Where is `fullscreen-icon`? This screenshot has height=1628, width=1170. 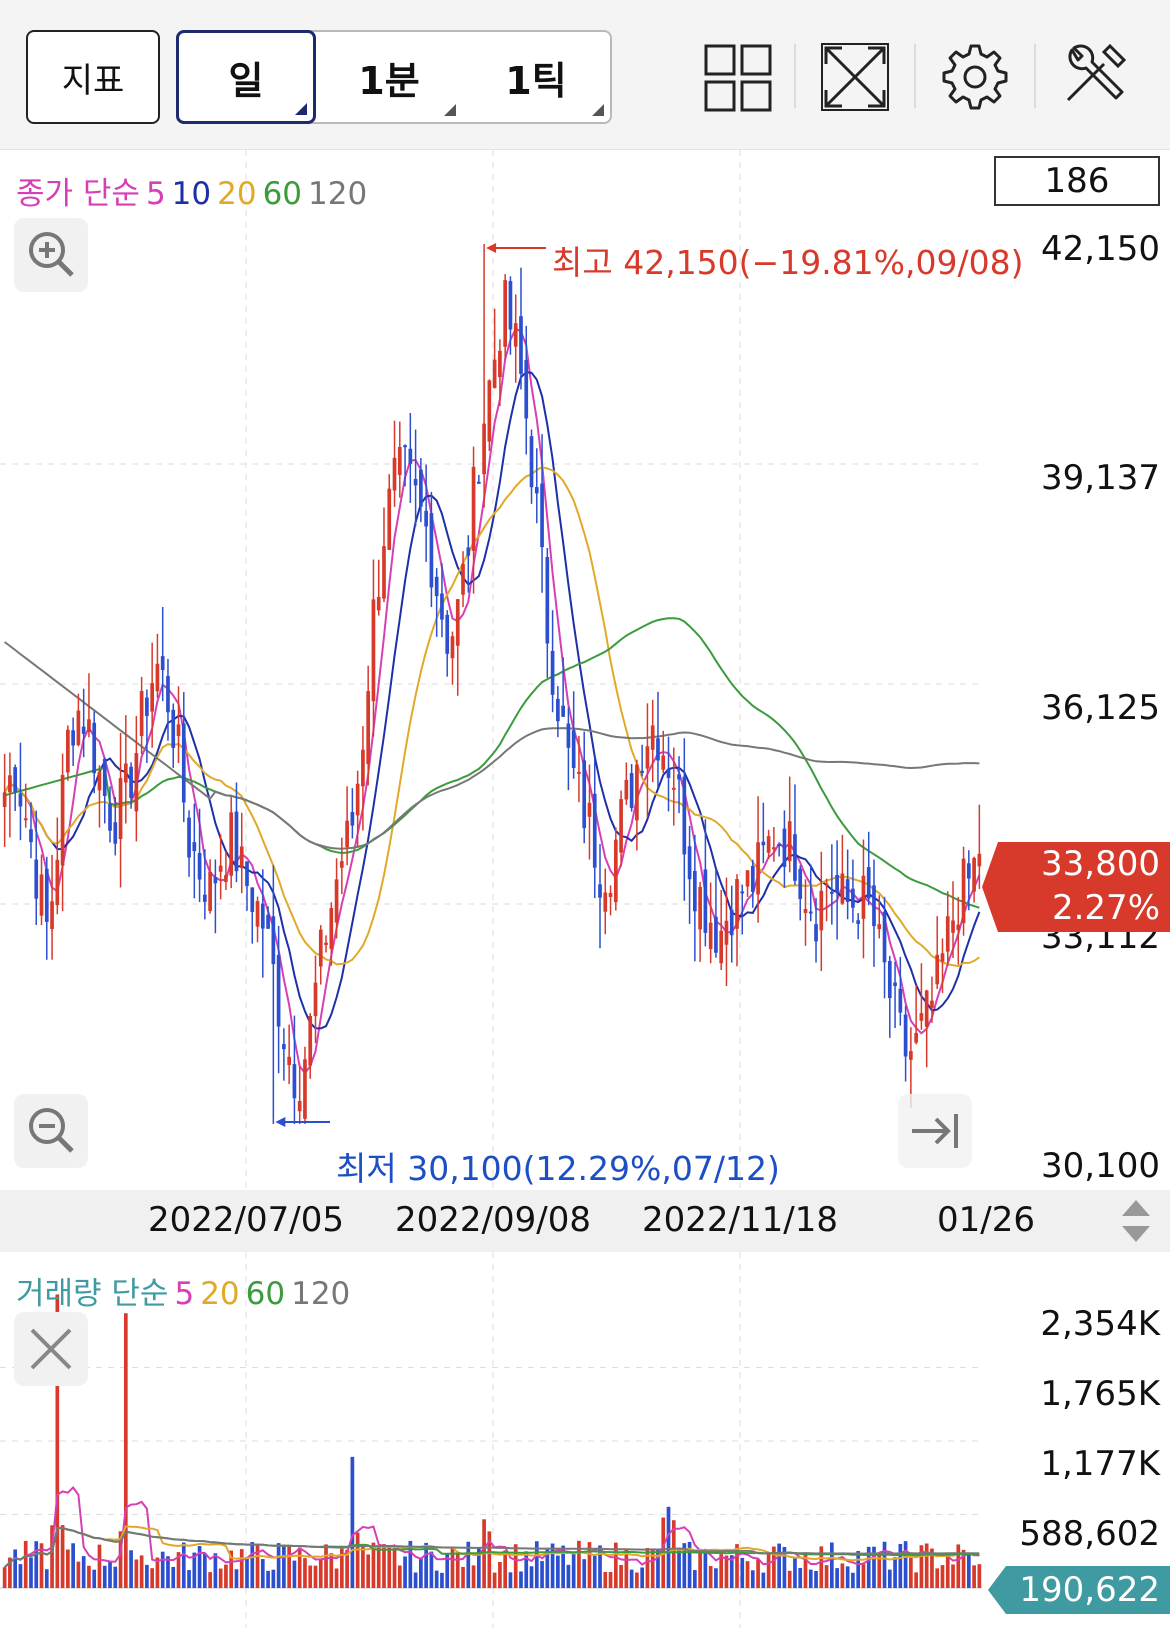 fullscreen-icon is located at coordinates (855, 77).